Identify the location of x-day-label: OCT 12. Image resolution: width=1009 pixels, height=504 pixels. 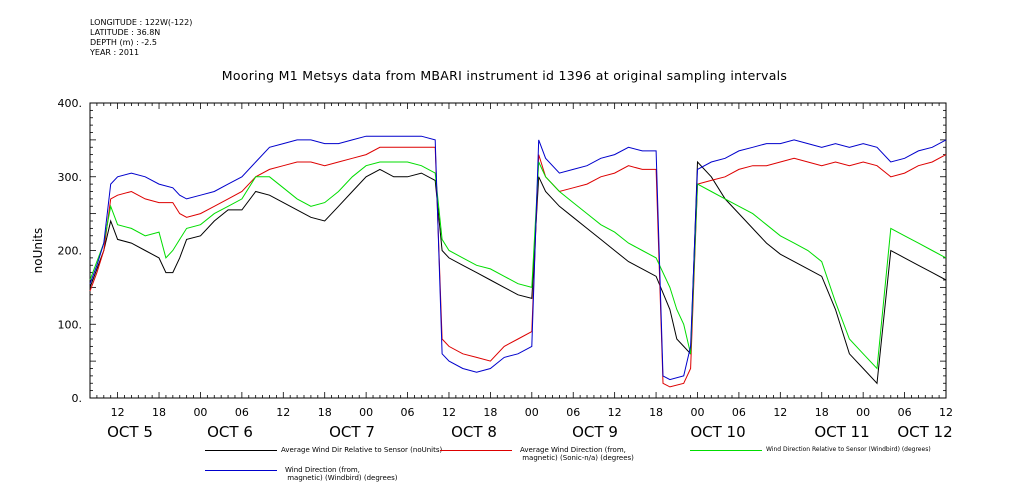
(924, 432).